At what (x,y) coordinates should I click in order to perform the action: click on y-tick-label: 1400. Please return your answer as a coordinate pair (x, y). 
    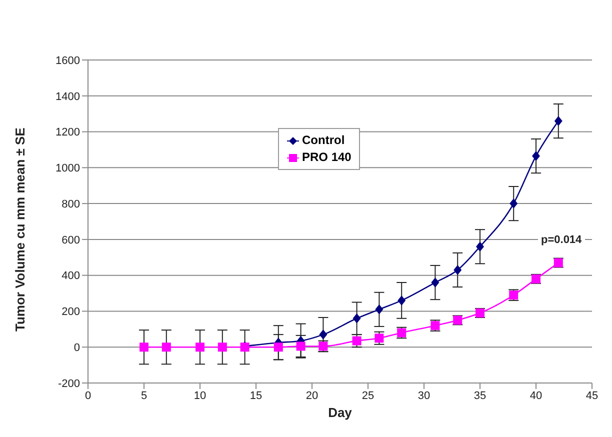
    Looking at the image, I should click on (68, 96).